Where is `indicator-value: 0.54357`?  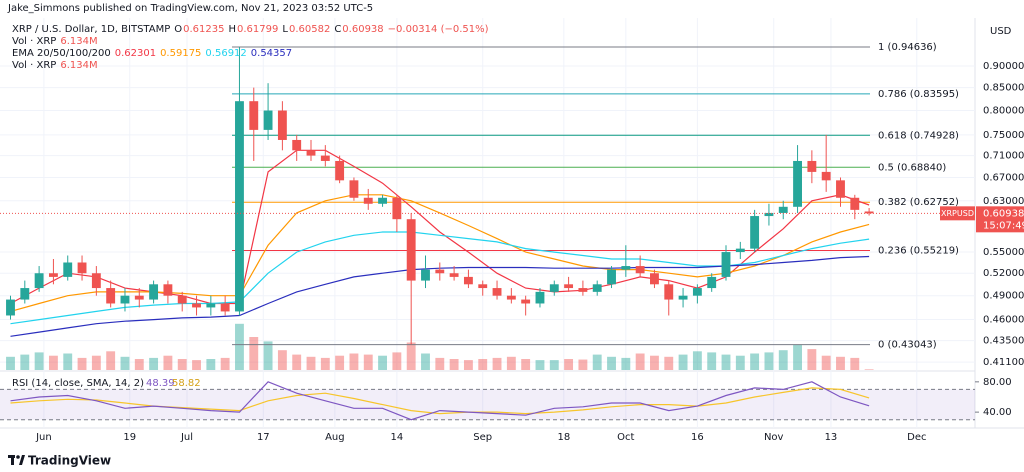
indicator-value: 0.54357 is located at coordinates (271, 53).